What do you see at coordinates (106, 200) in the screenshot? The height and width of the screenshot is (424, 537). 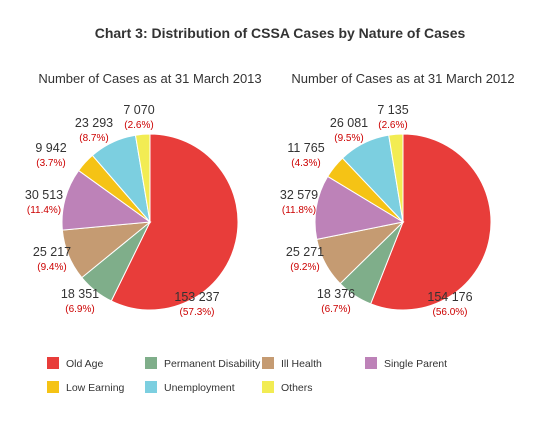 I see `pie-slice-single-parent-2013` at bounding box center [106, 200].